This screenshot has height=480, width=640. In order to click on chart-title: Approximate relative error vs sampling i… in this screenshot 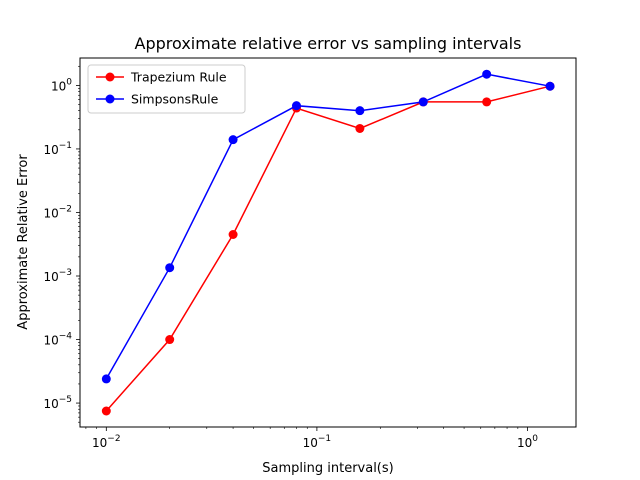, I will do `click(328, 43)`.